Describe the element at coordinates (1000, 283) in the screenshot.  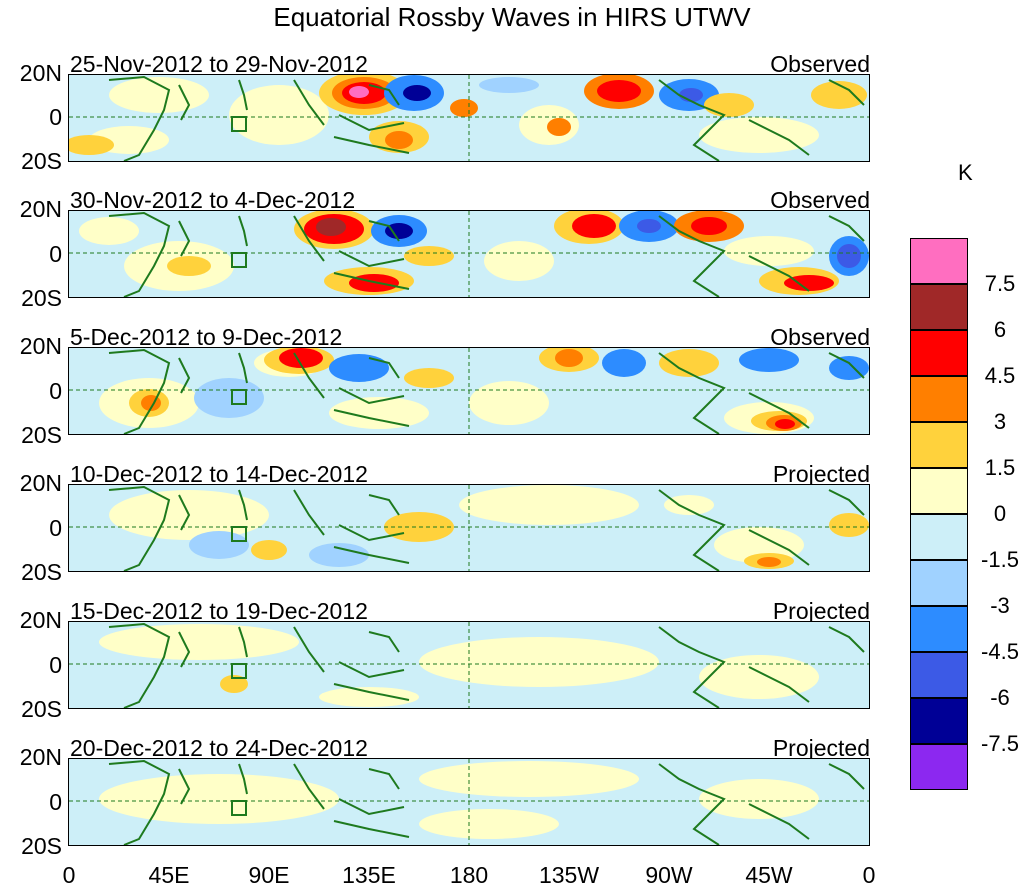
I see `colorbar-label: 7.5` at that location.